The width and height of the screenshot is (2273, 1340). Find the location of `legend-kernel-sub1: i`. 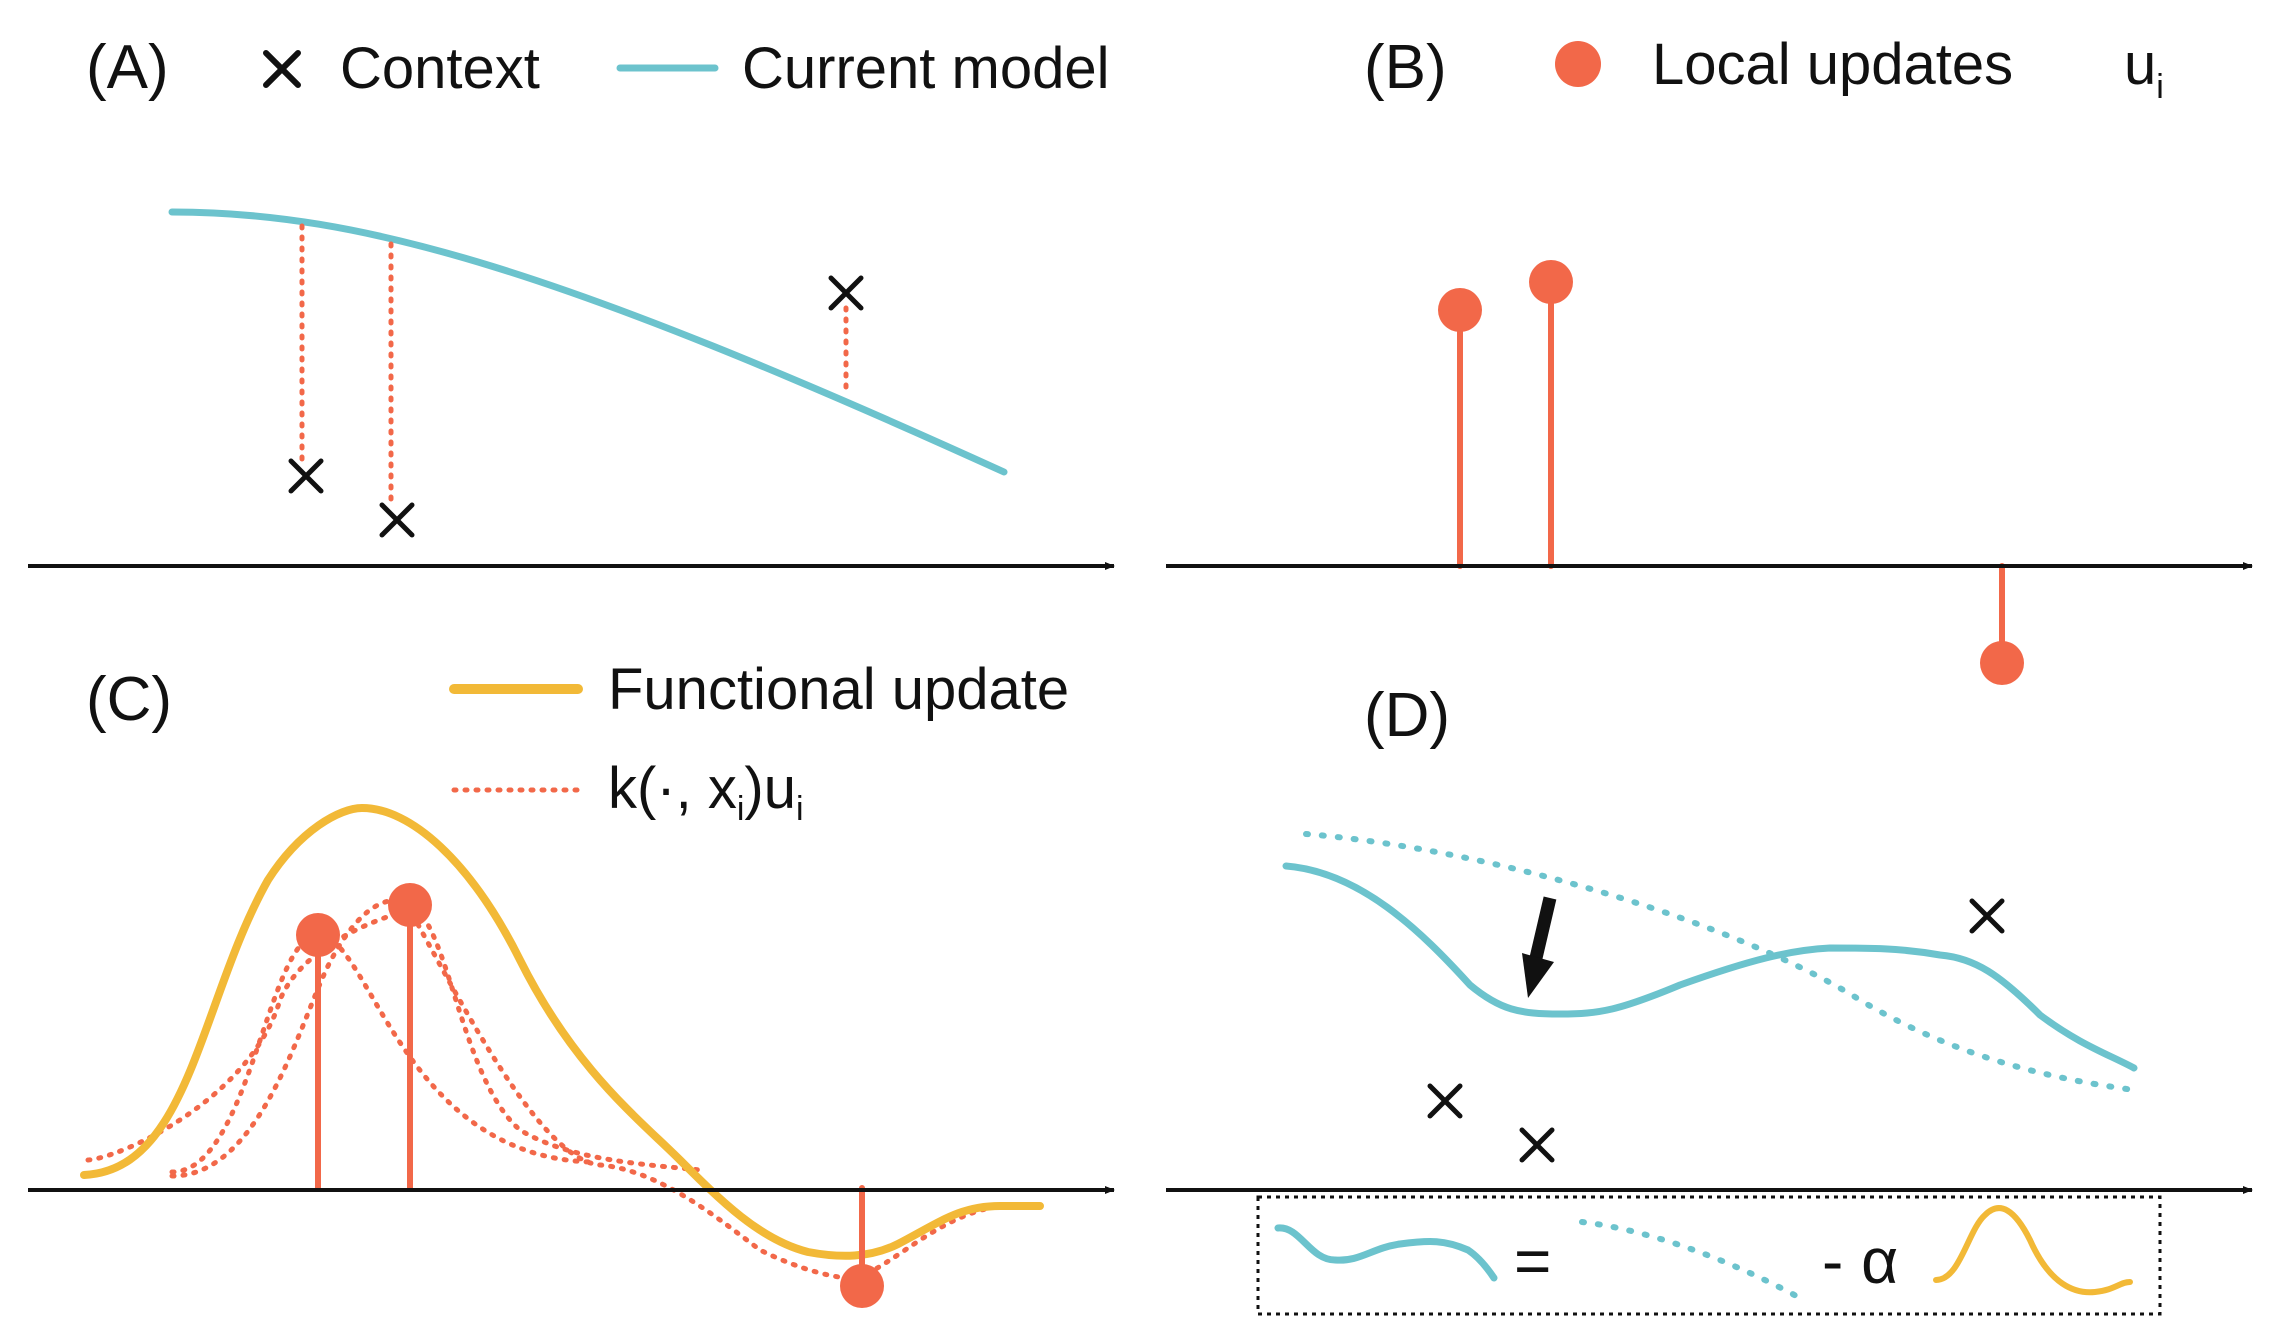

legend-kernel-sub1: i is located at coordinates (741, 809).